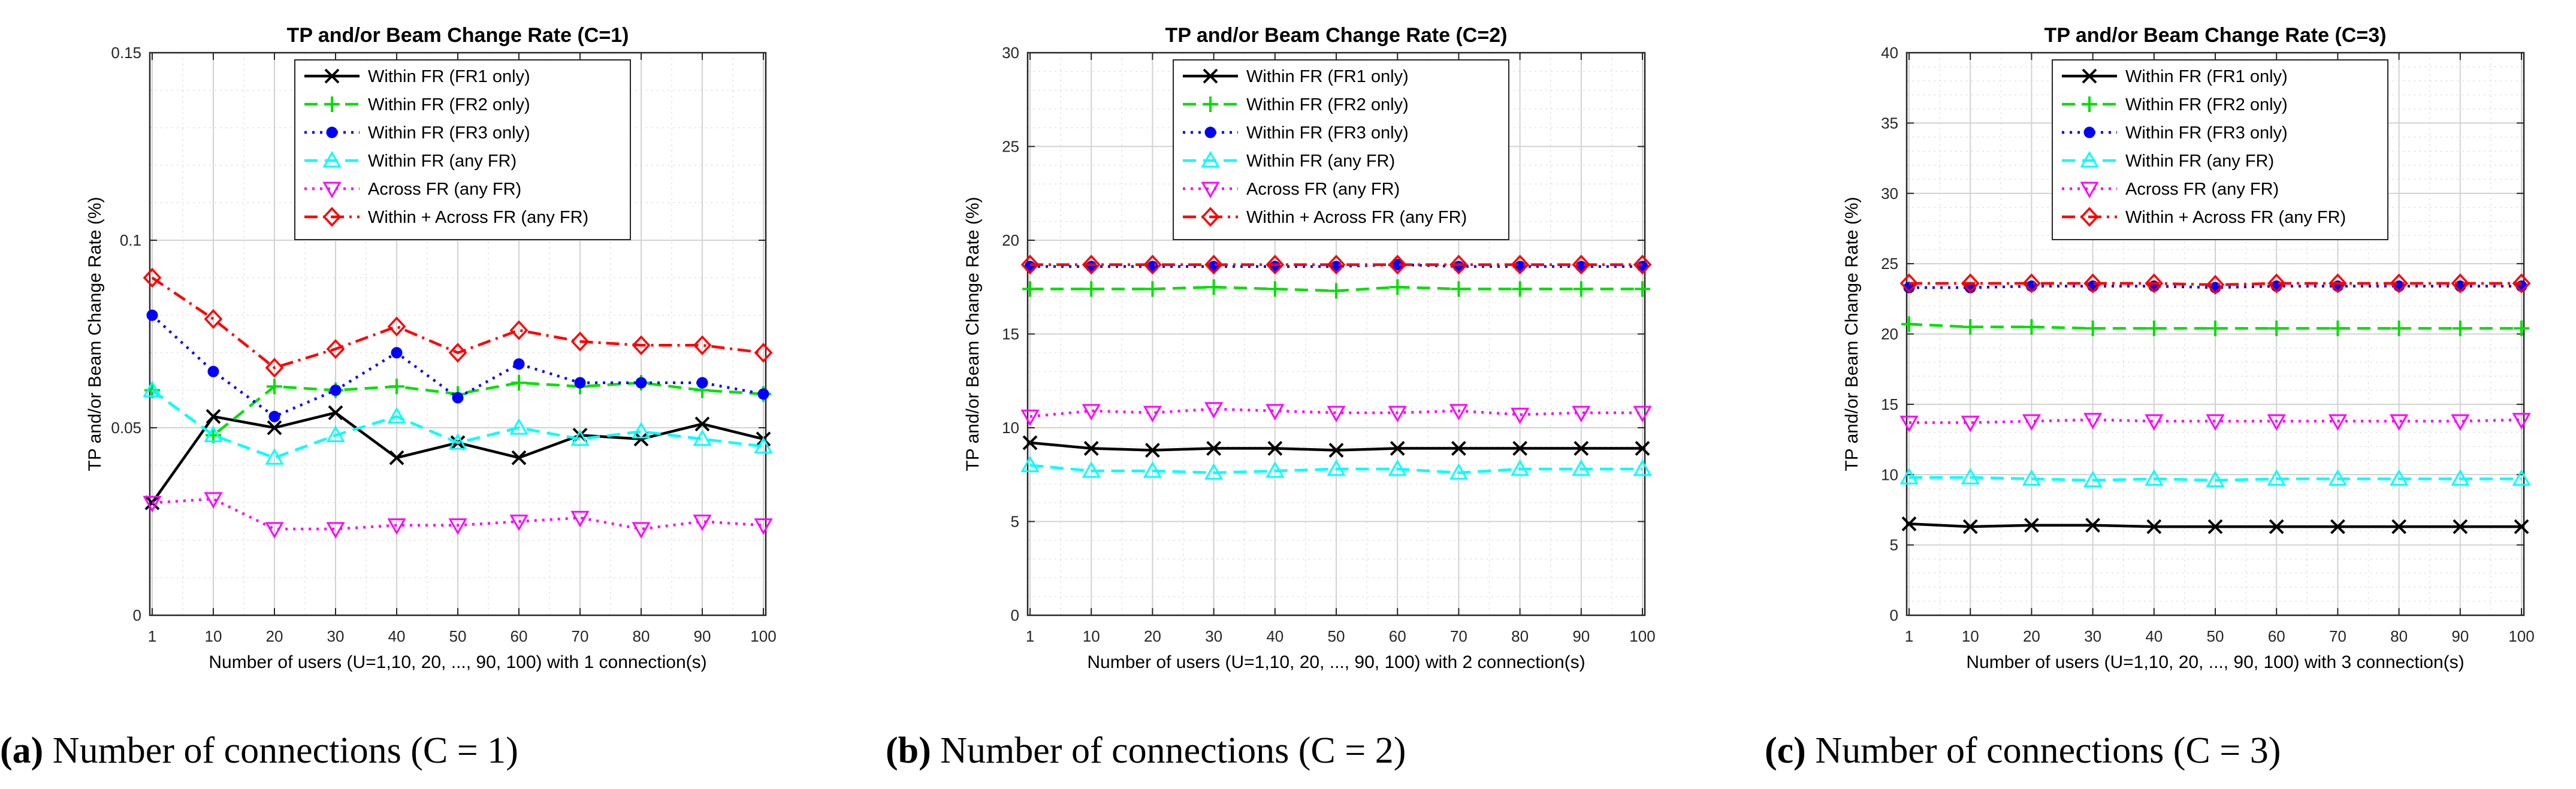 This screenshot has width=2576, height=789. Describe the element at coordinates (22, 750) in the screenshot. I see `caption-a-label: (a)` at that location.